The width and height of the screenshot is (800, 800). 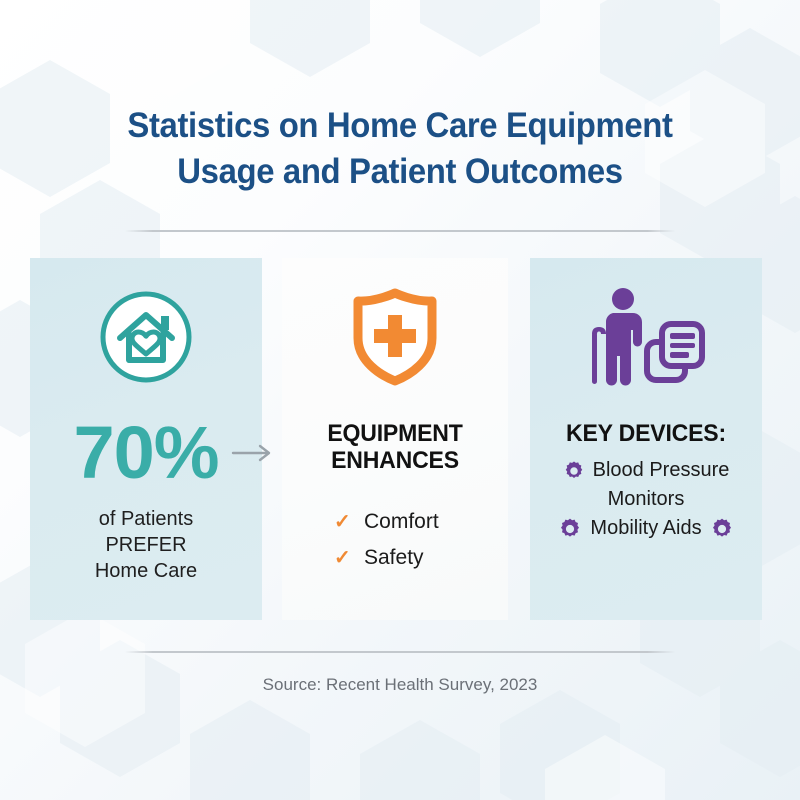 I want to click on list-item: Mobility Aids, so click(x=646, y=528).